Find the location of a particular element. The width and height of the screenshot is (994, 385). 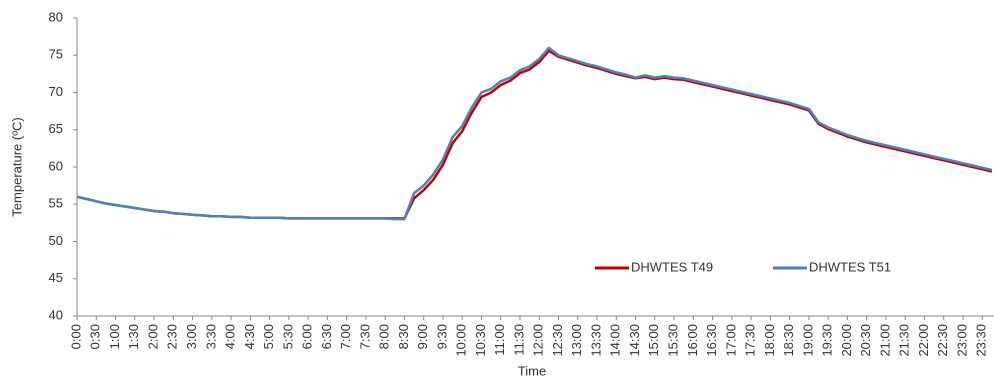

x-tick-label: 13:30 is located at coordinates (595, 340).